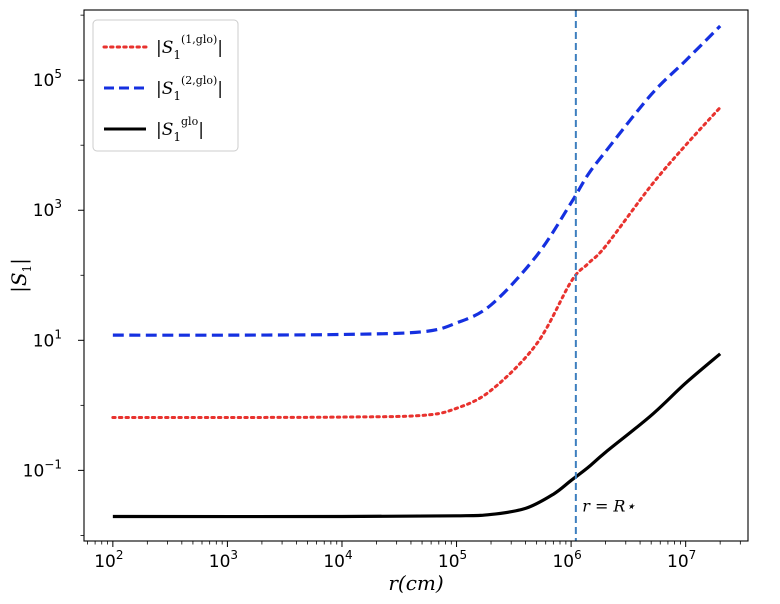 The image size is (780, 604). Describe the element at coordinates (415, 583) in the screenshot. I see `x-axis-label: r(cm)` at that location.